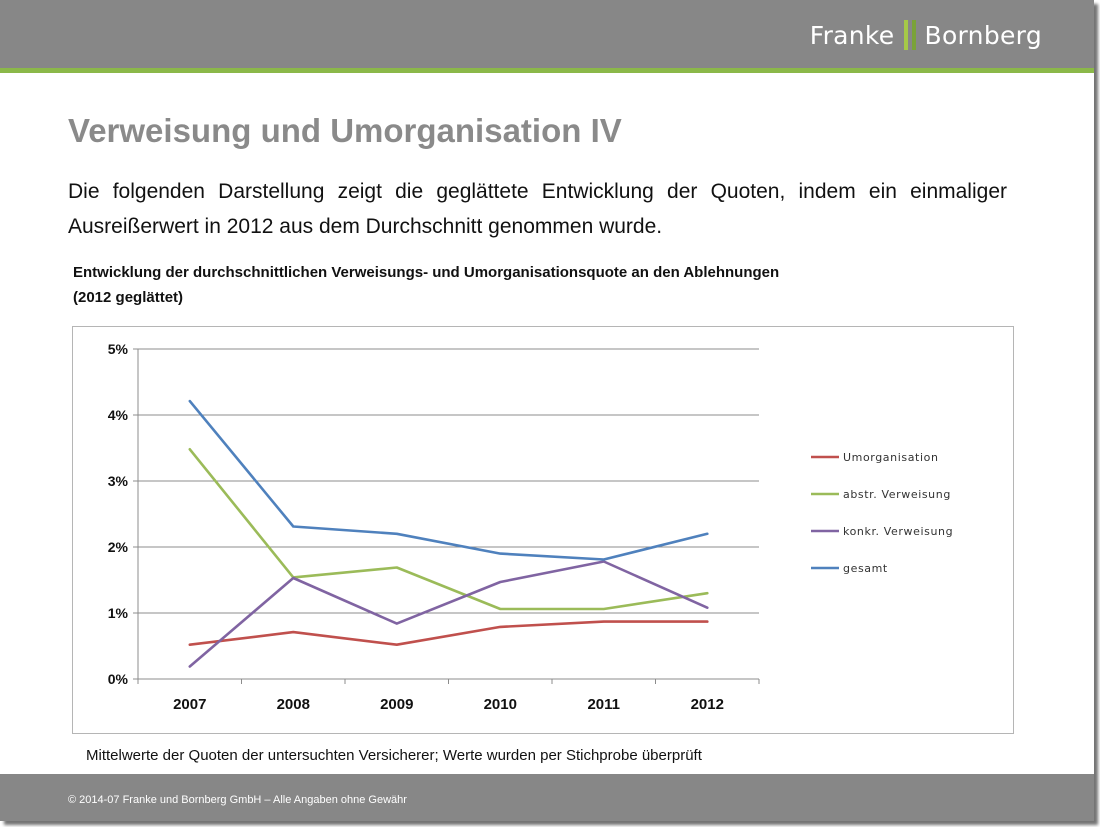  Describe the element at coordinates (983, 35) in the screenshot. I see `logo-text-right: Bornberg` at that location.